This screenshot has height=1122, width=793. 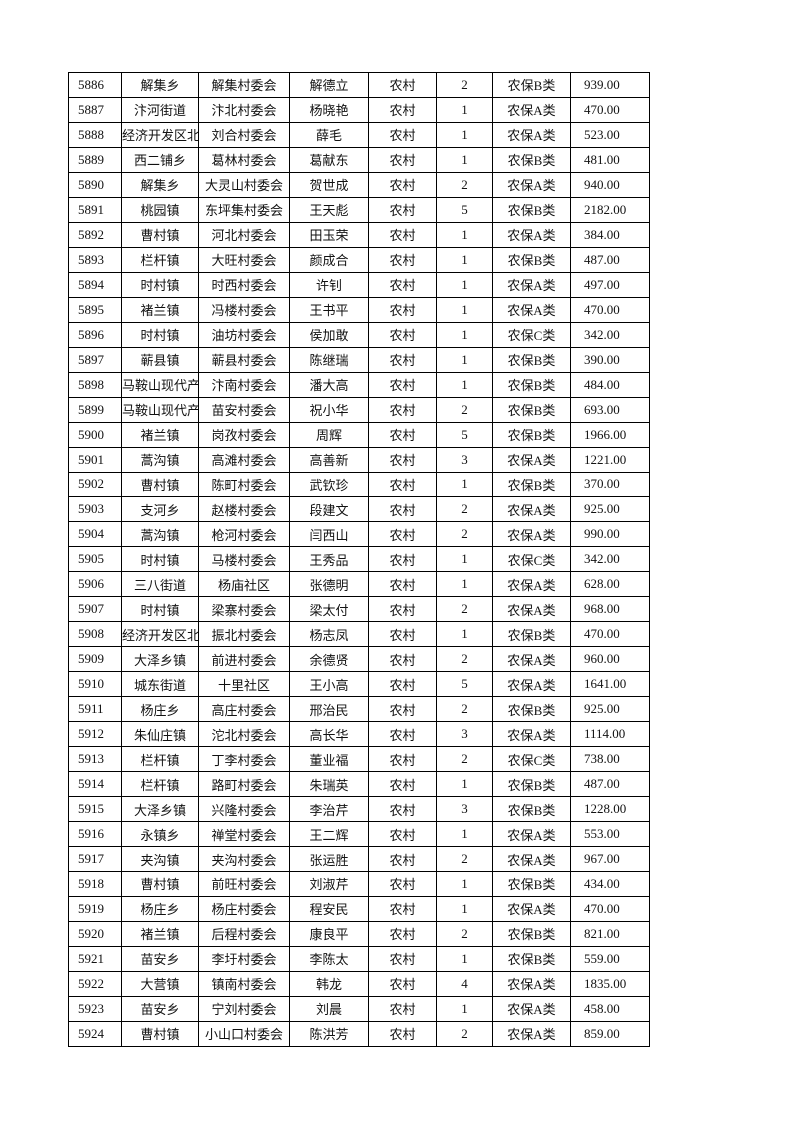 I want to click on row-id: 5890, so click(x=95, y=184).